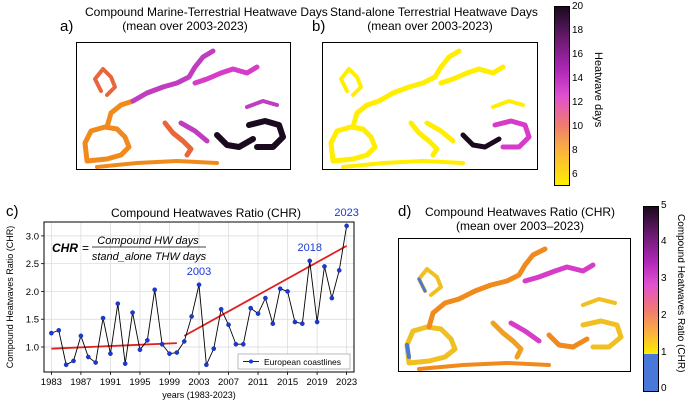 The height and width of the screenshot is (404, 685). I want to click on map-d-coast-britain-blue, so click(422, 285).